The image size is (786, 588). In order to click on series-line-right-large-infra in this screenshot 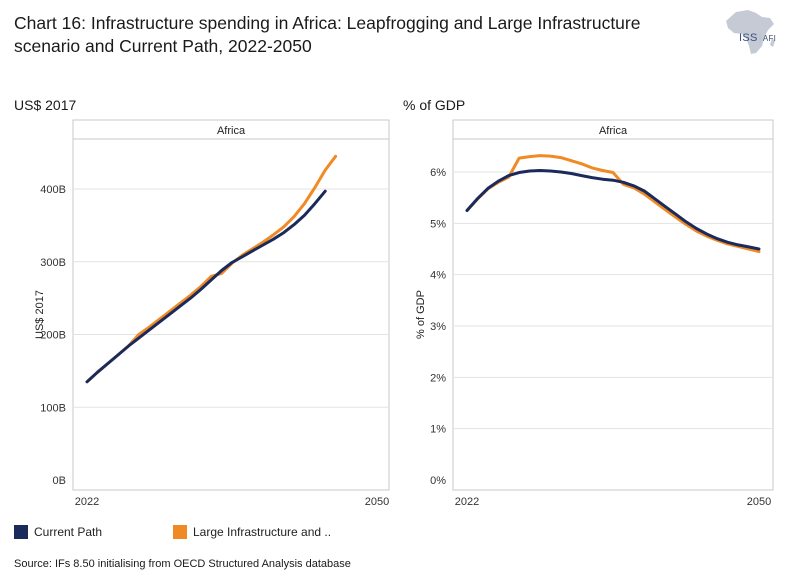, I will do `click(613, 204)`.